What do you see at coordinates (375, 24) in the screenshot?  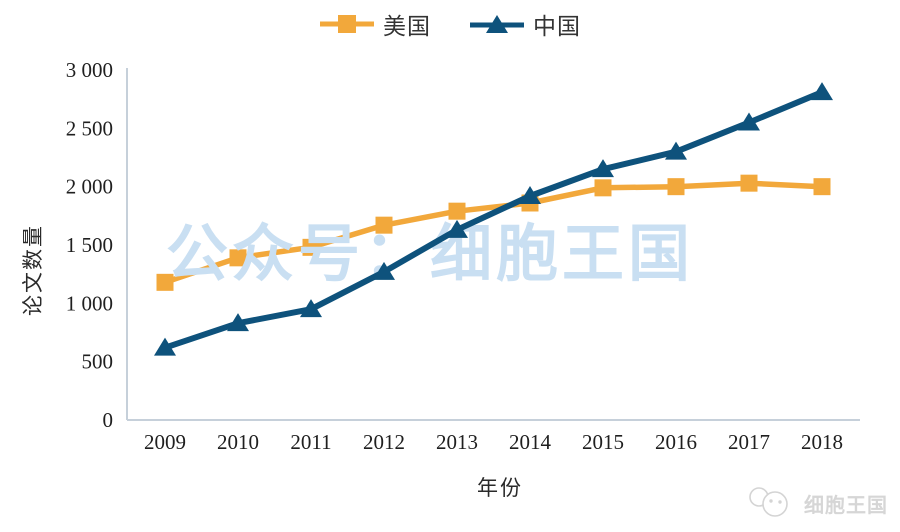 I see `legend-item-us: 美国` at bounding box center [375, 24].